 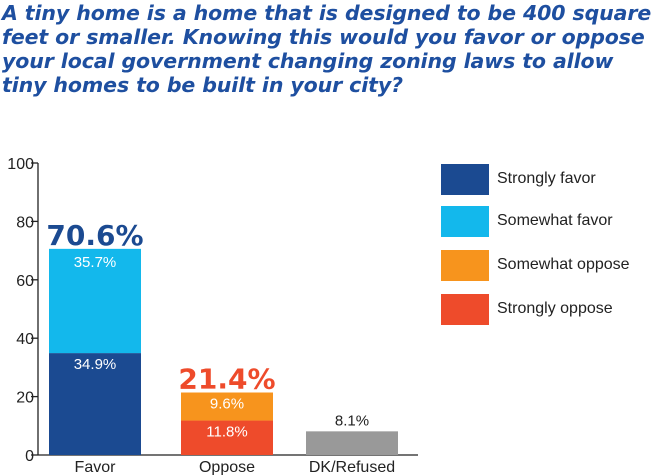 I want to click on legend-label-somewhat-oppose: Somewhat oppose, so click(x=563, y=264).